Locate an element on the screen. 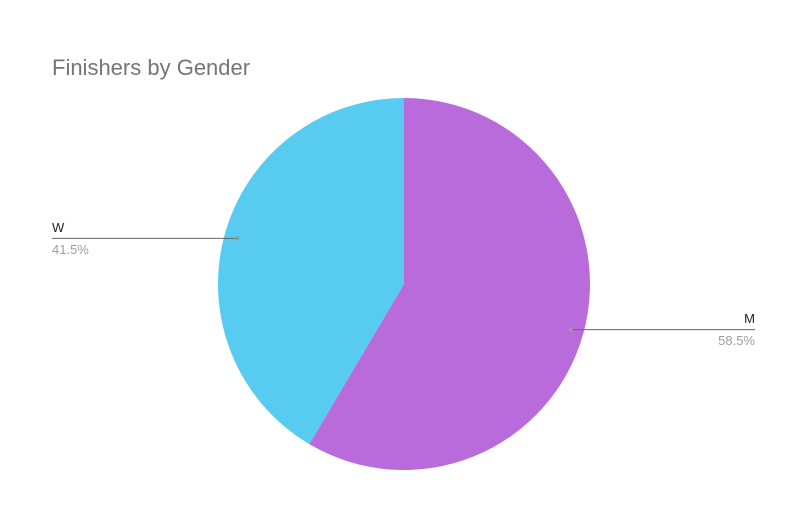  slice-label: M is located at coordinates (749, 318).